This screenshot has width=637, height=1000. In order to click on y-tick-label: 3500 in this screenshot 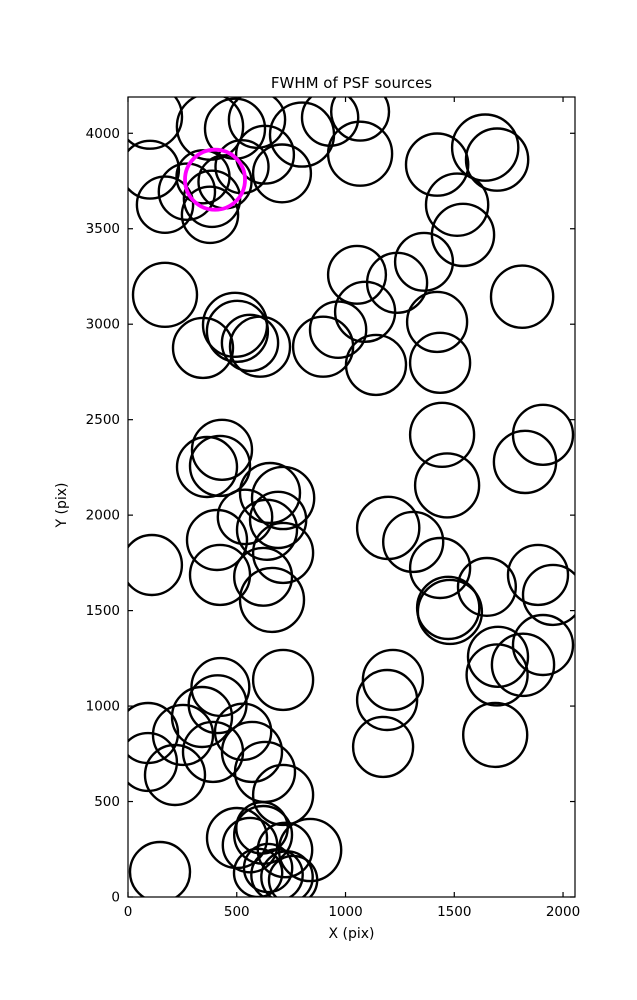, I will do `click(103, 229)`.